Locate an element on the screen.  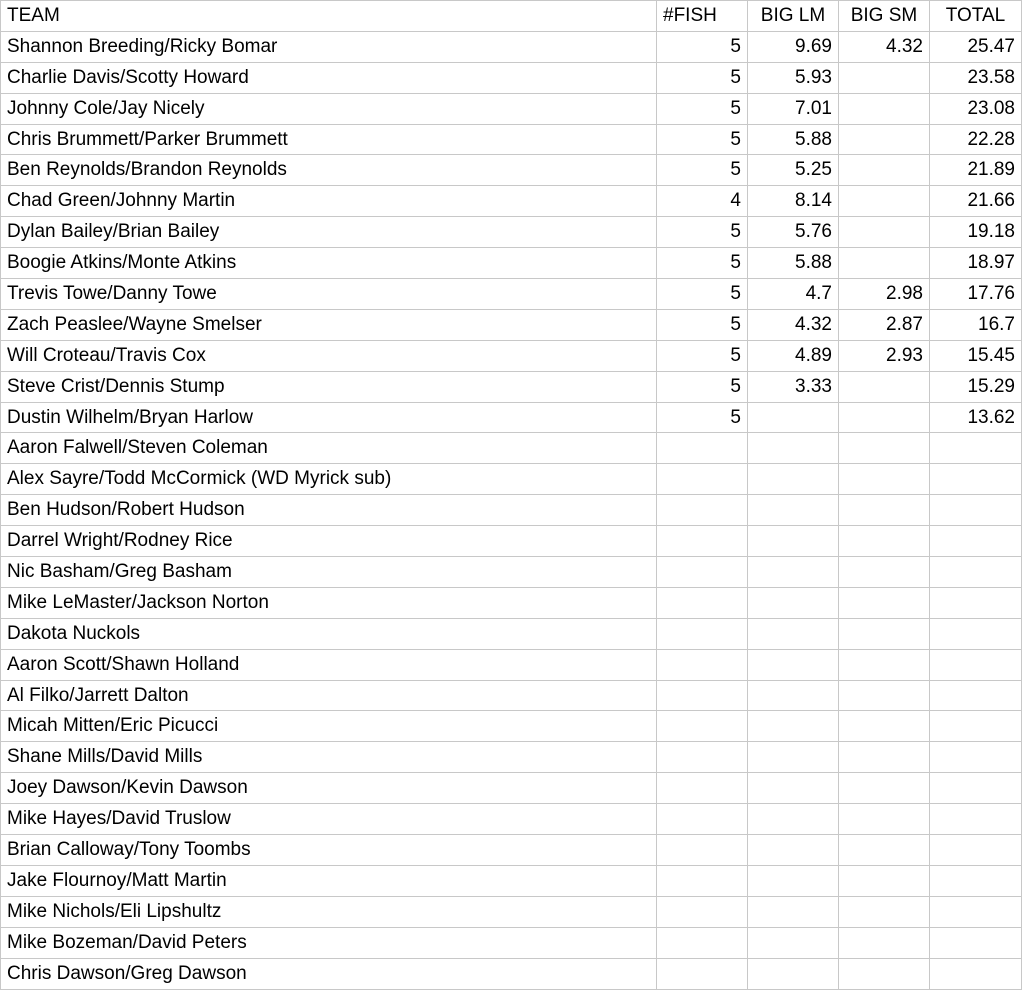
team-cell: Zach Peaslee/Wayne Smelser is located at coordinates (328, 324).